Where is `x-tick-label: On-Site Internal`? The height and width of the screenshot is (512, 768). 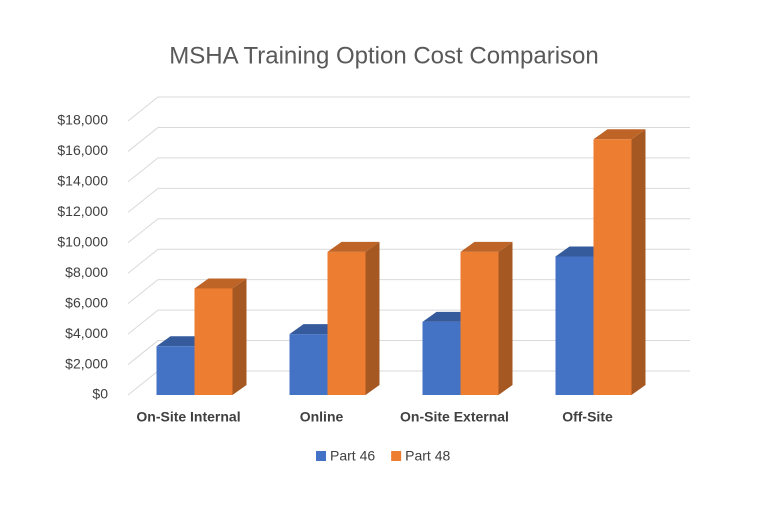 x-tick-label: On-Site Internal is located at coordinates (188, 417).